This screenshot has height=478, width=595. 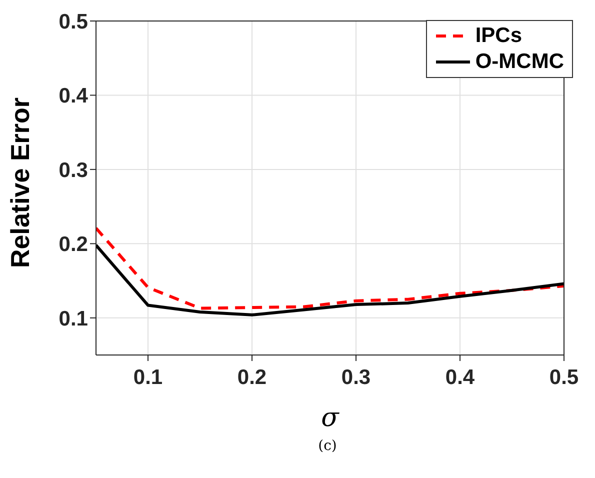 I want to click on y-tick-label: 0.2, so click(x=73, y=244).